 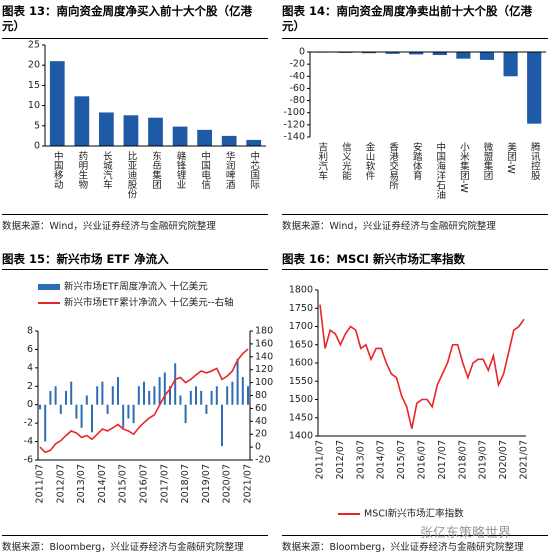 I want to click on y-tick-label: 1800, so click(x=301, y=290).